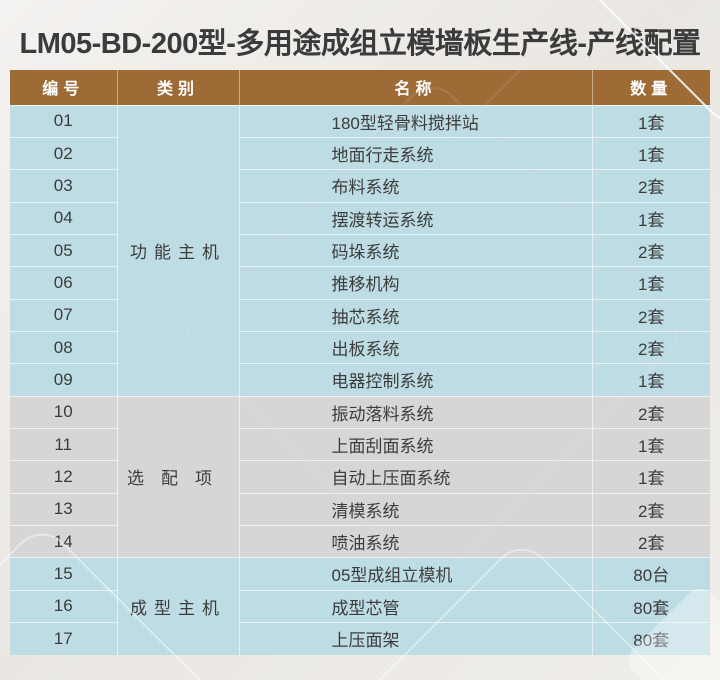  I want to click on item-name: 布料系统, so click(415, 186).